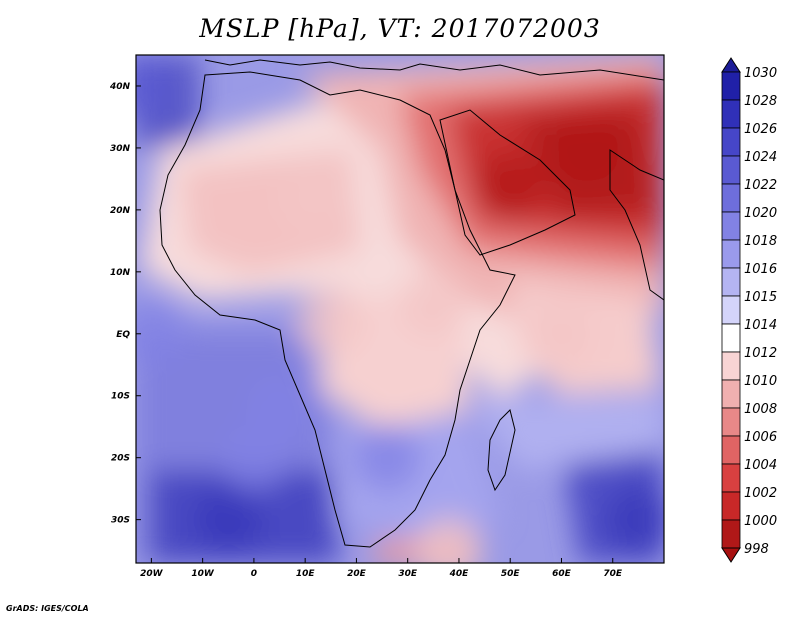 This screenshot has width=800, height=618. What do you see at coordinates (120, 521) in the screenshot?
I see `lat-tick-label: 30S` at bounding box center [120, 521].